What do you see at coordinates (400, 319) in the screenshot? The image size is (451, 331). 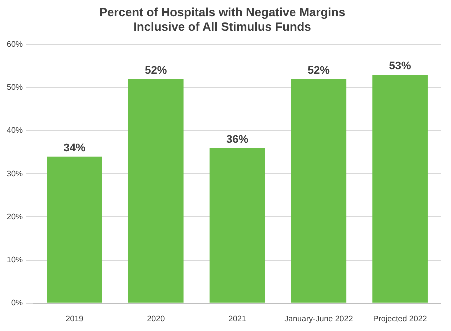 I see `x-tick-label: Projected 2022` at bounding box center [400, 319].